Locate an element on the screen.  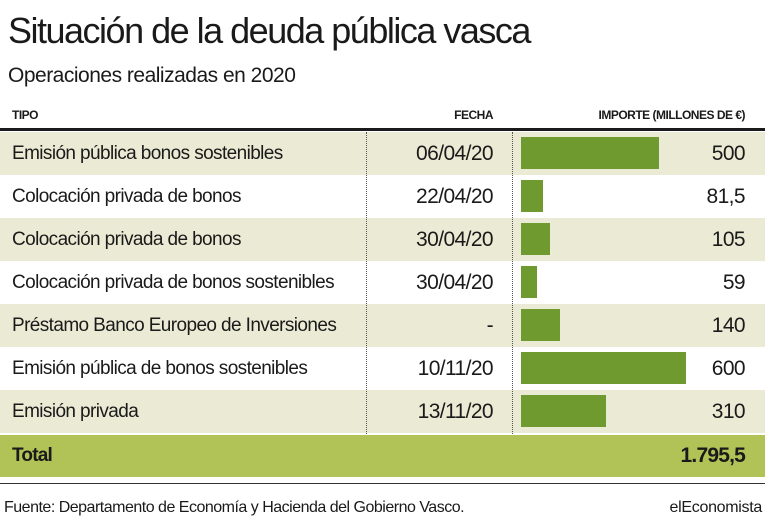
total-value: 1.795,5 is located at coordinates (713, 455).